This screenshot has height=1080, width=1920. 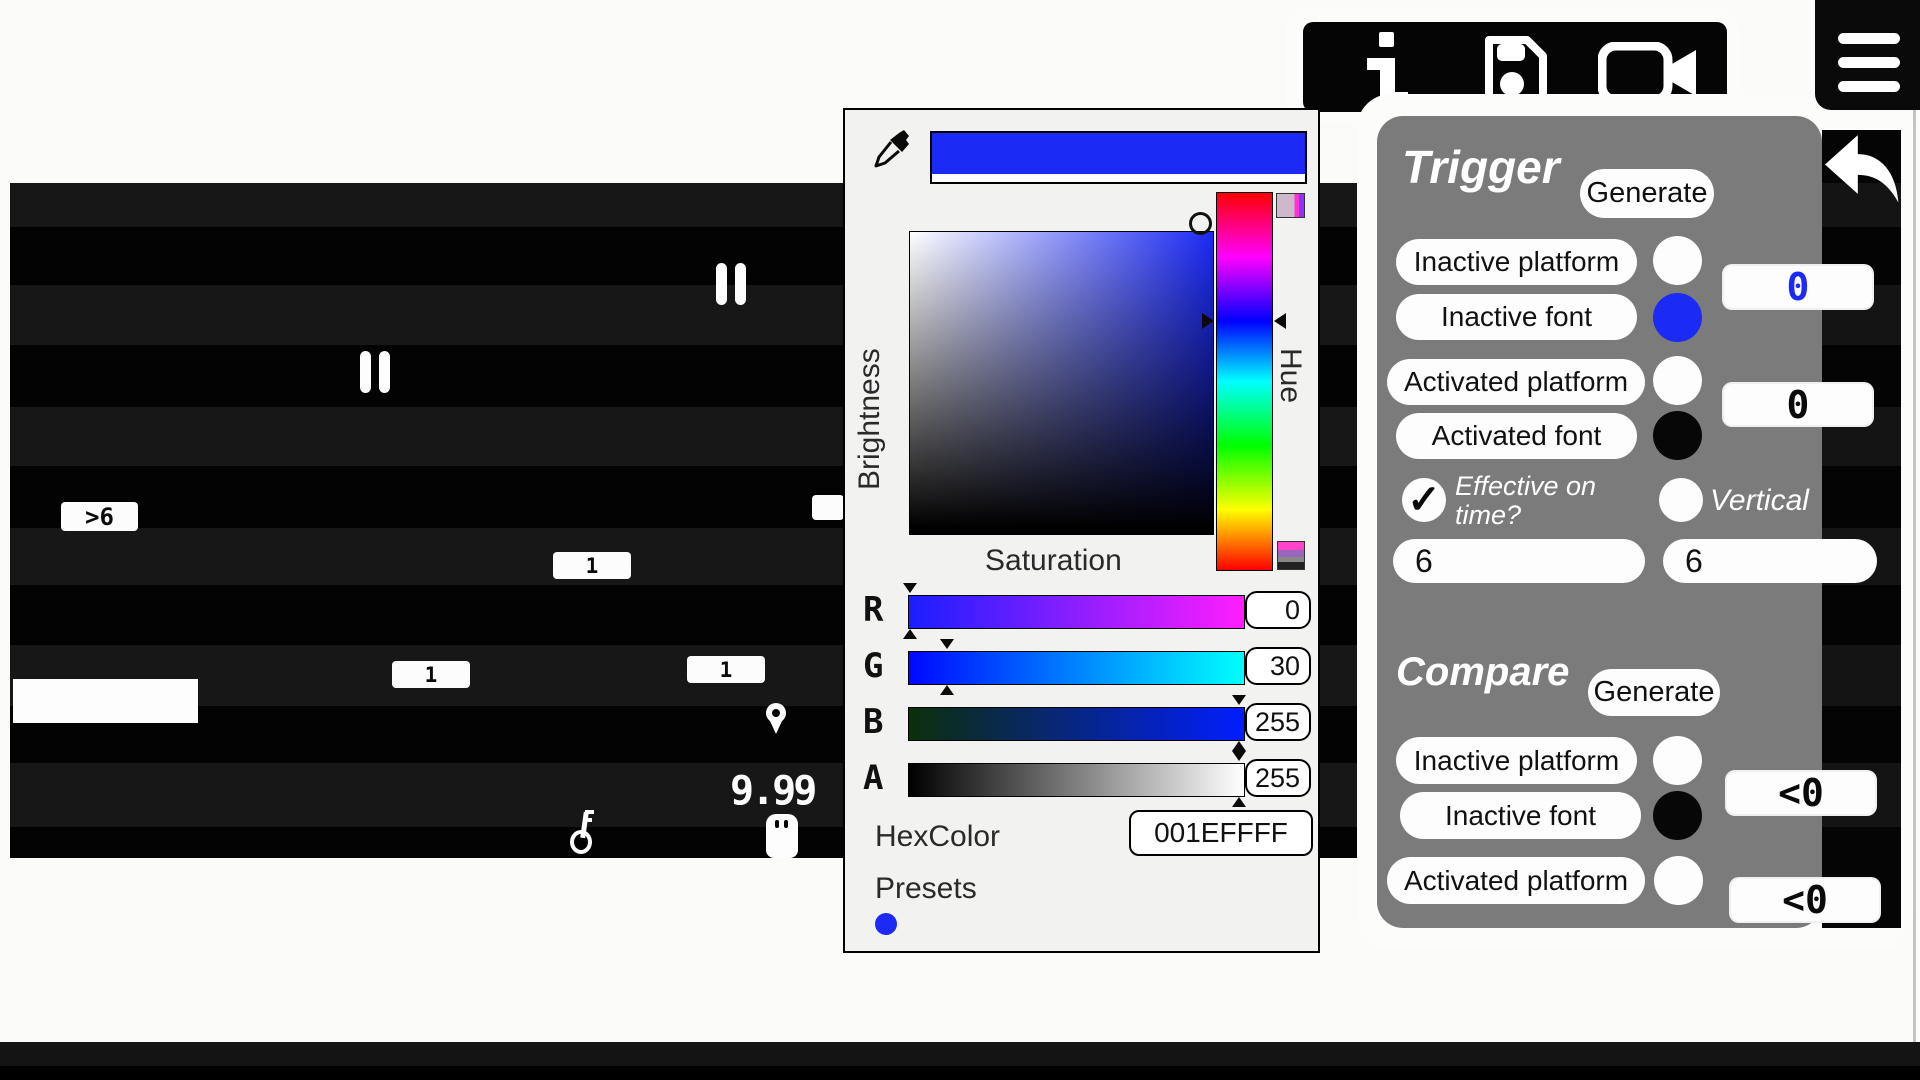 What do you see at coordinates (1290, 376) in the screenshot?
I see `hue-axis-label: Hue` at bounding box center [1290, 376].